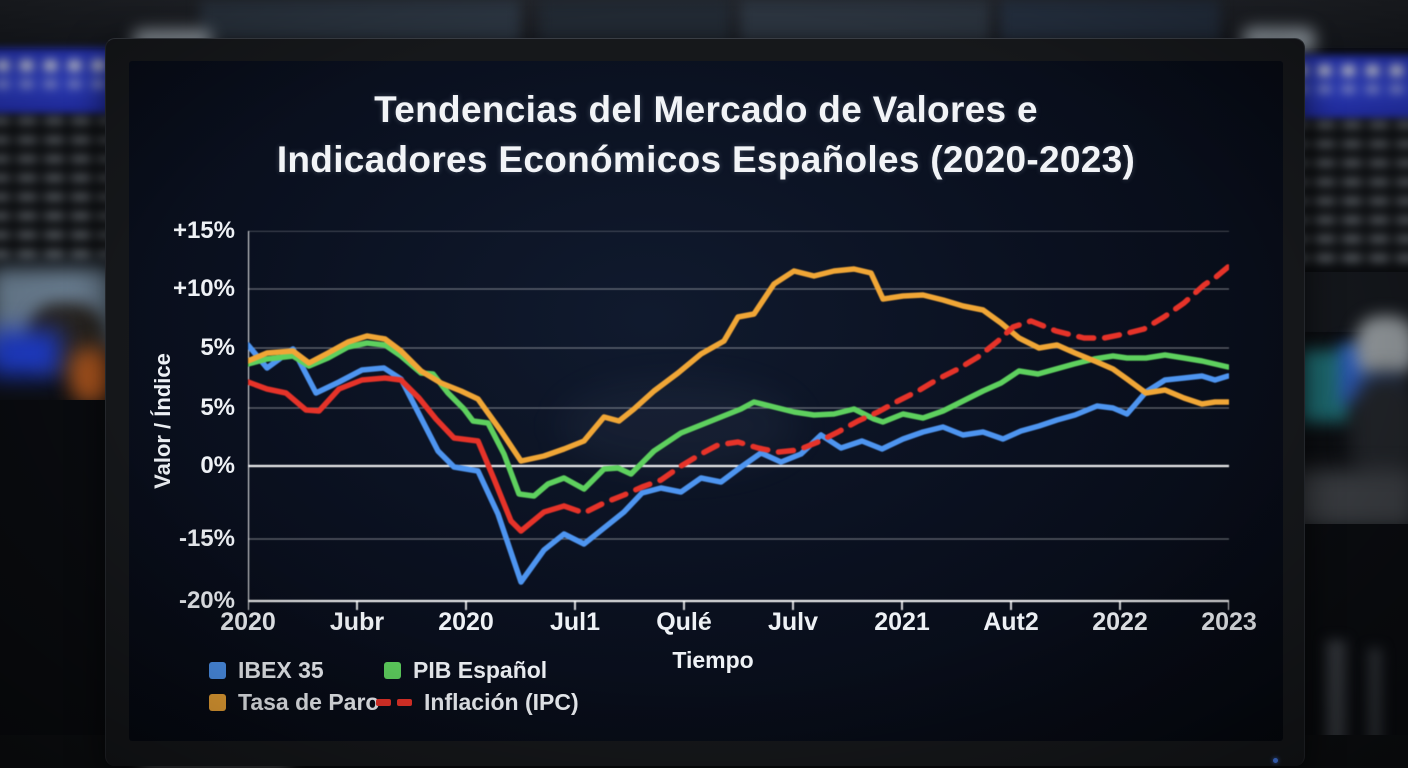 The height and width of the screenshot is (768, 1408). What do you see at coordinates (684, 622) in the screenshot?
I see `x-tick-label: Qulé` at bounding box center [684, 622].